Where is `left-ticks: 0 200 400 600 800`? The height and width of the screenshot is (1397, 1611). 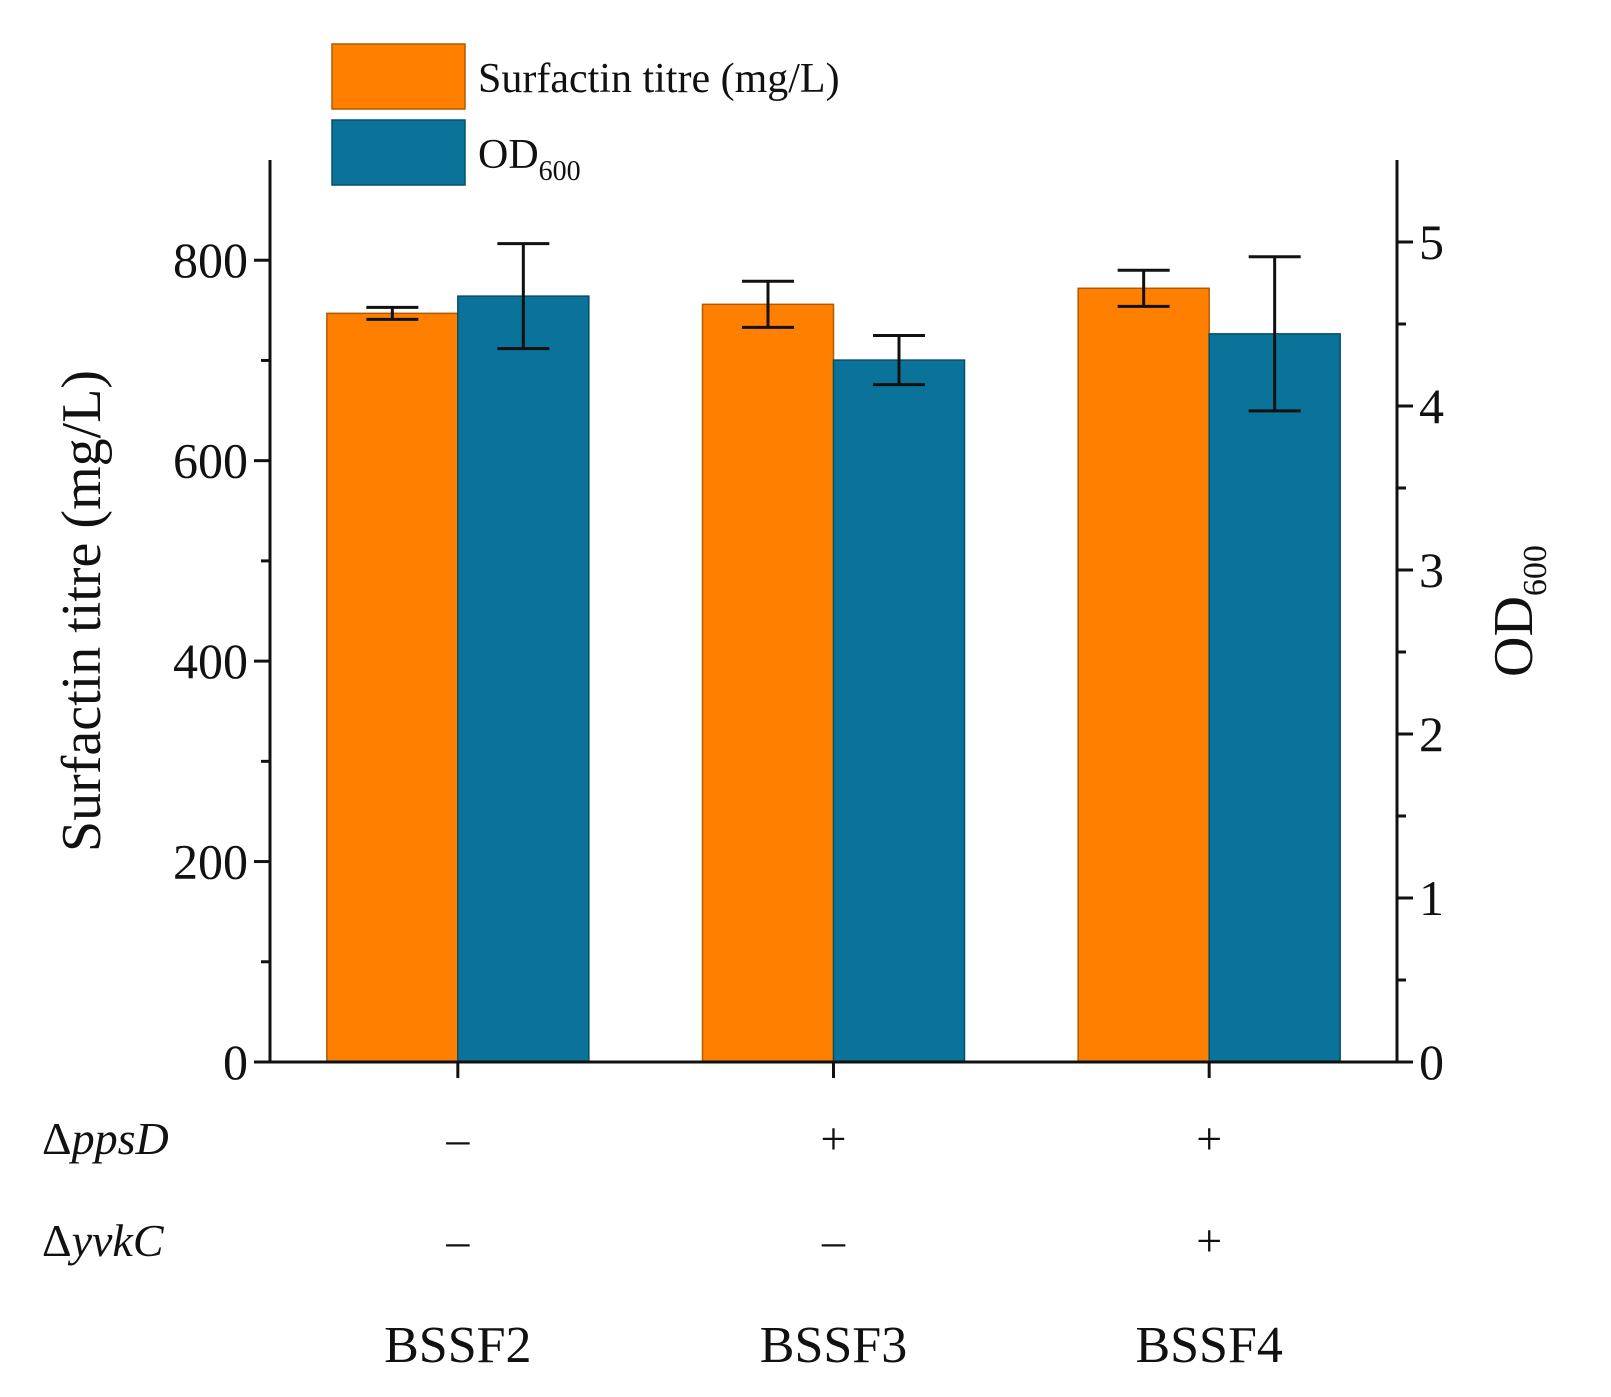 left-ticks: 0 200 400 600 800 is located at coordinates (221, 661).